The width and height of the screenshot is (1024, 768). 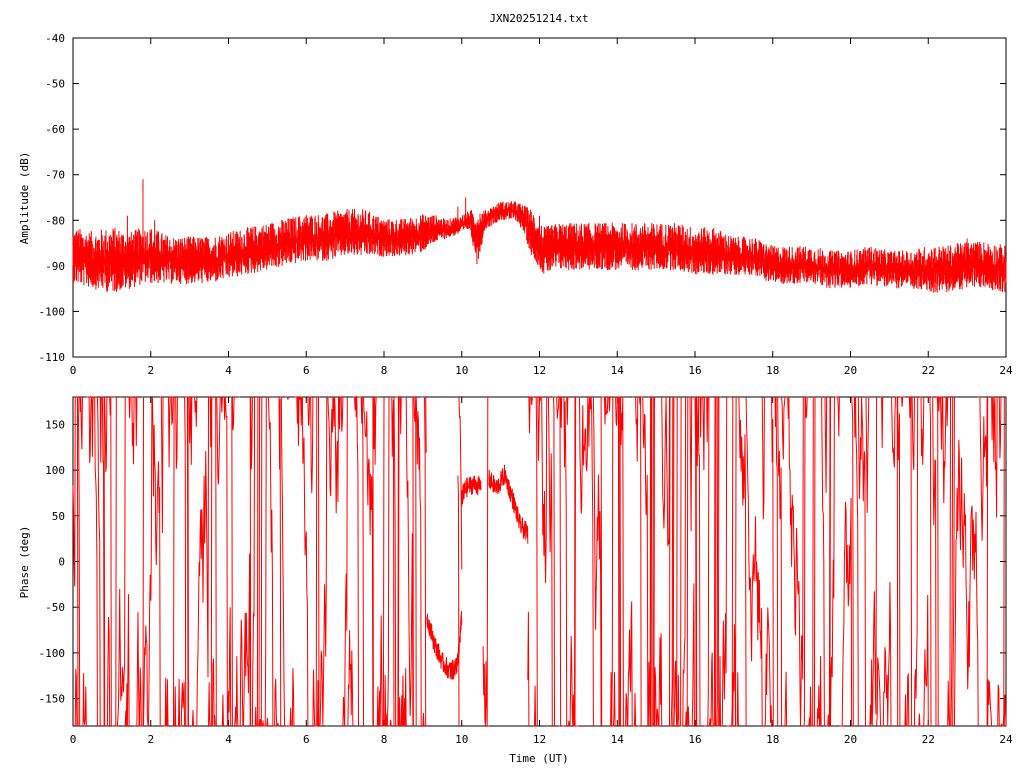 I want to click on y-tick-label: -90, so click(x=55, y=266).